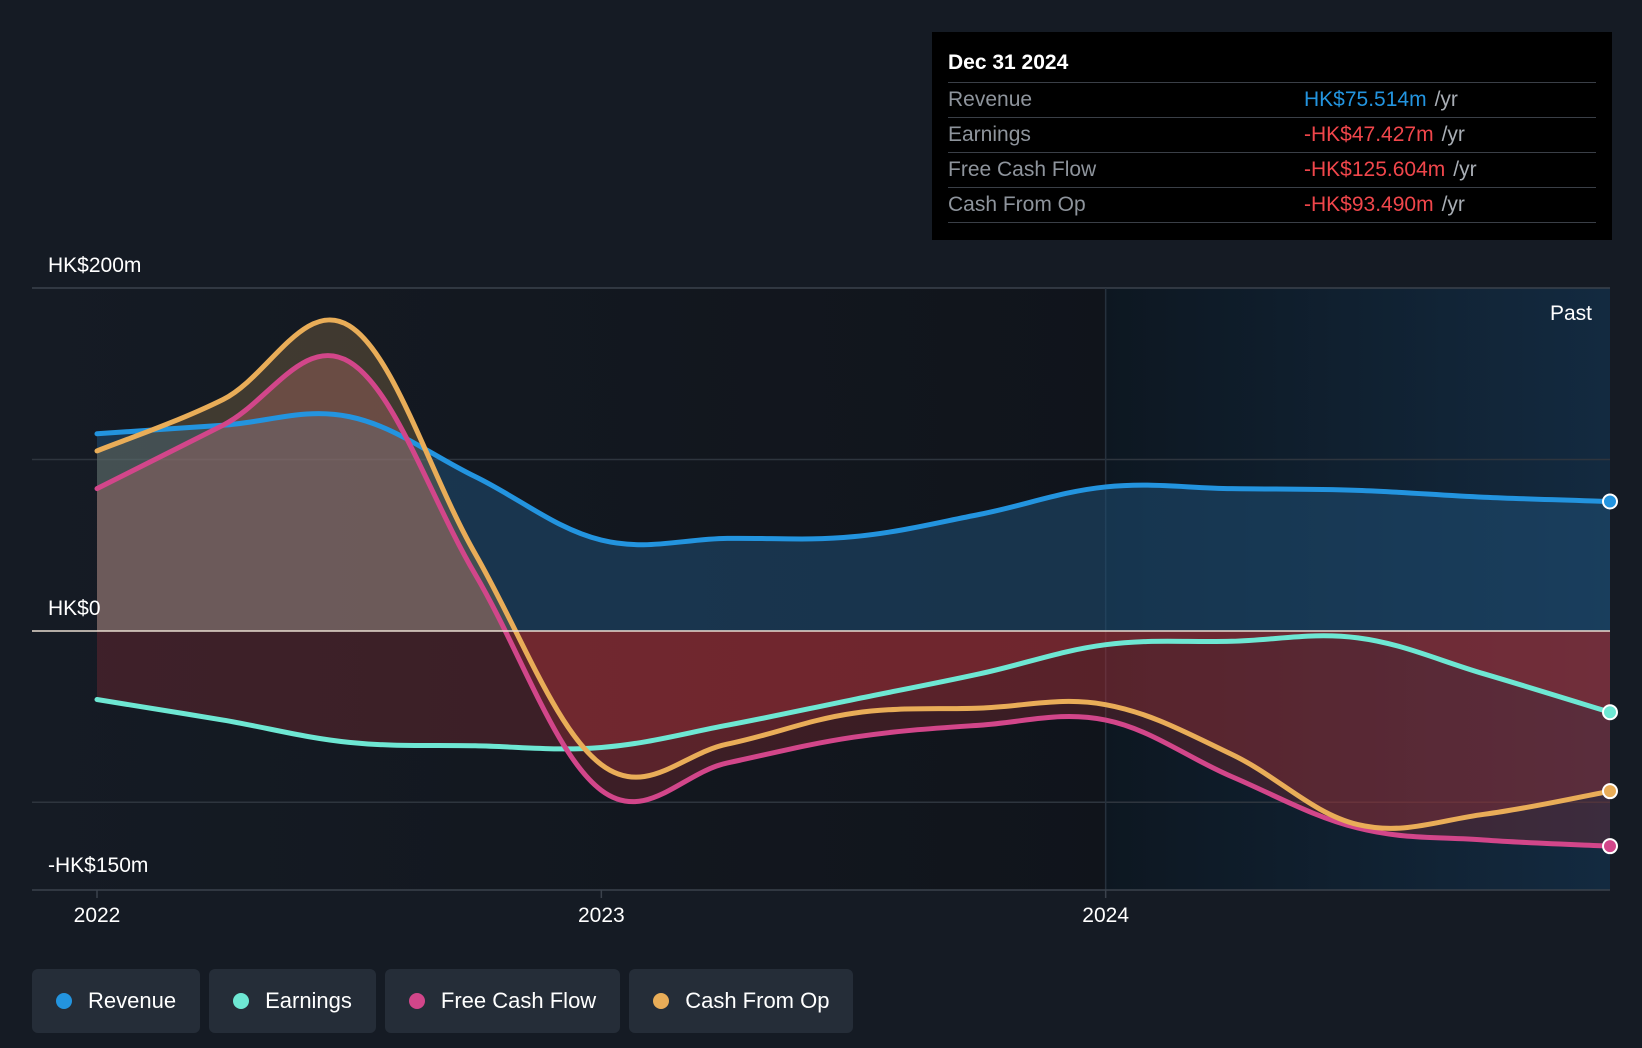 Image resolution: width=1642 pixels, height=1048 pixels. What do you see at coordinates (308, 1000) in the screenshot?
I see `legend-label: Earnings` at bounding box center [308, 1000].